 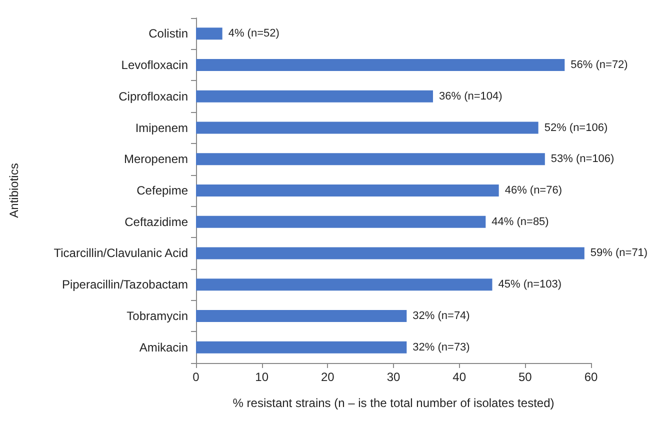 What do you see at coordinates (530, 284) in the screenshot?
I see `data-label: 45% (n=103)` at bounding box center [530, 284].